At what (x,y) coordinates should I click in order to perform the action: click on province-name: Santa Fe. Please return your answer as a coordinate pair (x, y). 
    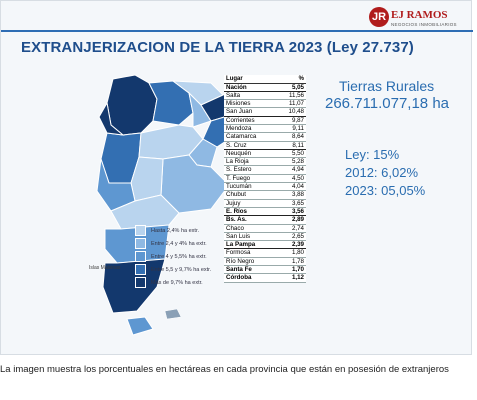
    Looking at the image, I should click on (250, 270).